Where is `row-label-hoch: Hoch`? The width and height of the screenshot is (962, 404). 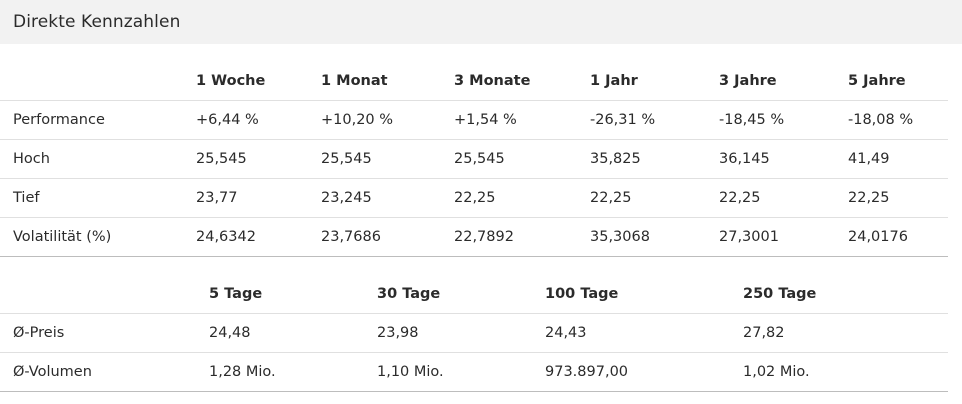 row-label-hoch: Hoch is located at coordinates (31, 158).